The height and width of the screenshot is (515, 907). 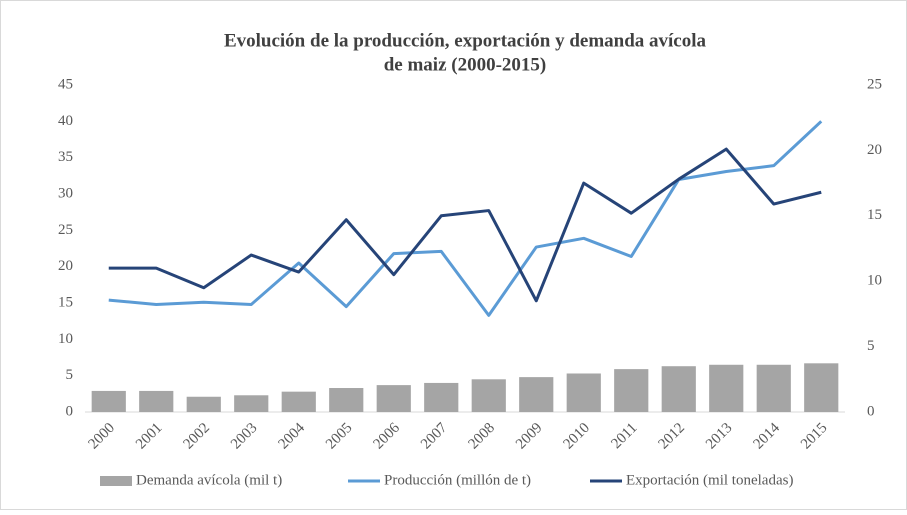 I want to click on y-tick-label: 0, so click(x=70, y=411).